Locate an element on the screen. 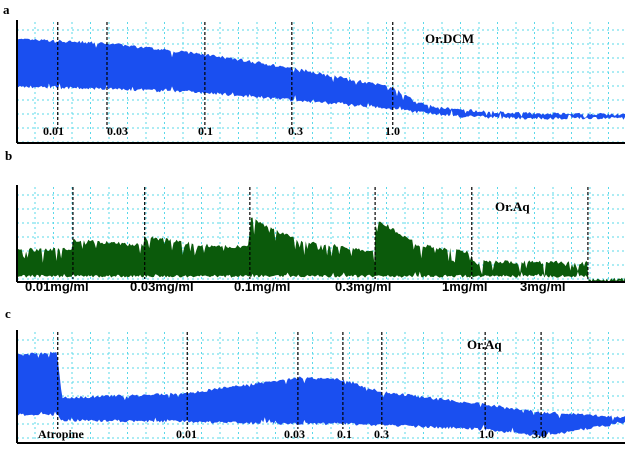 This screenshot has height=456, width=638. event-label: 1mg/ml is located at coordinates (465, 286).